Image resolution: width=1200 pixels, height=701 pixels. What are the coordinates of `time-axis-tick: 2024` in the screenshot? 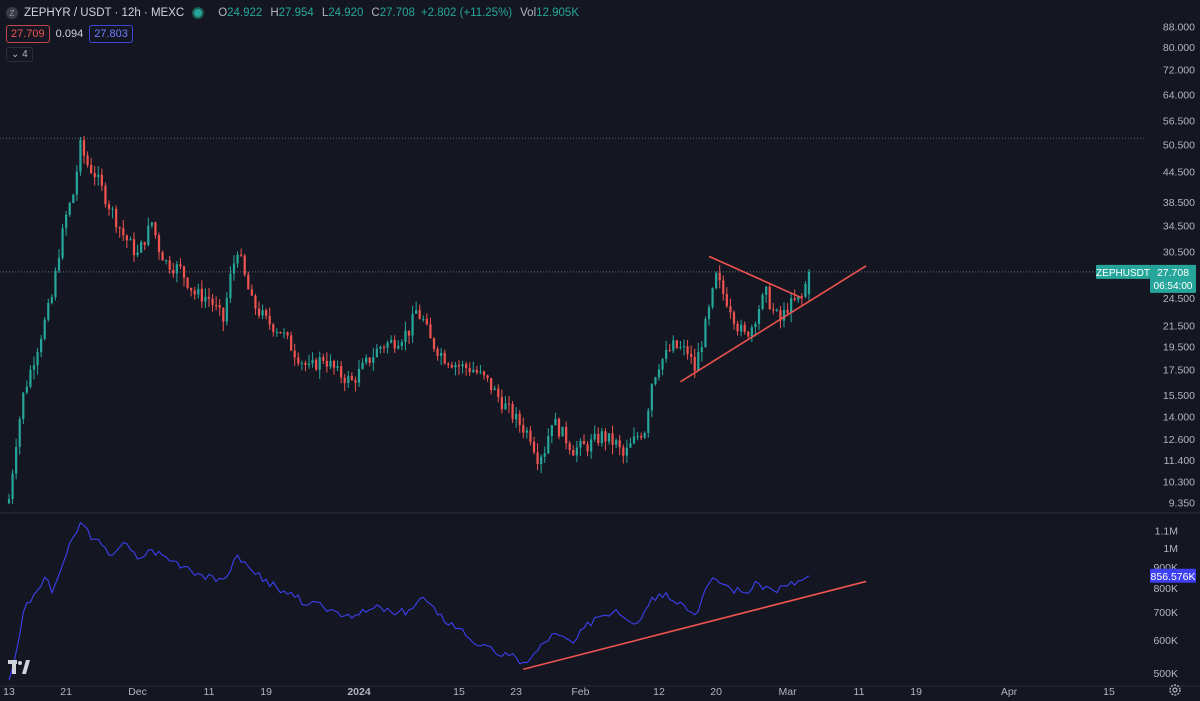 It's located at (359, 692).